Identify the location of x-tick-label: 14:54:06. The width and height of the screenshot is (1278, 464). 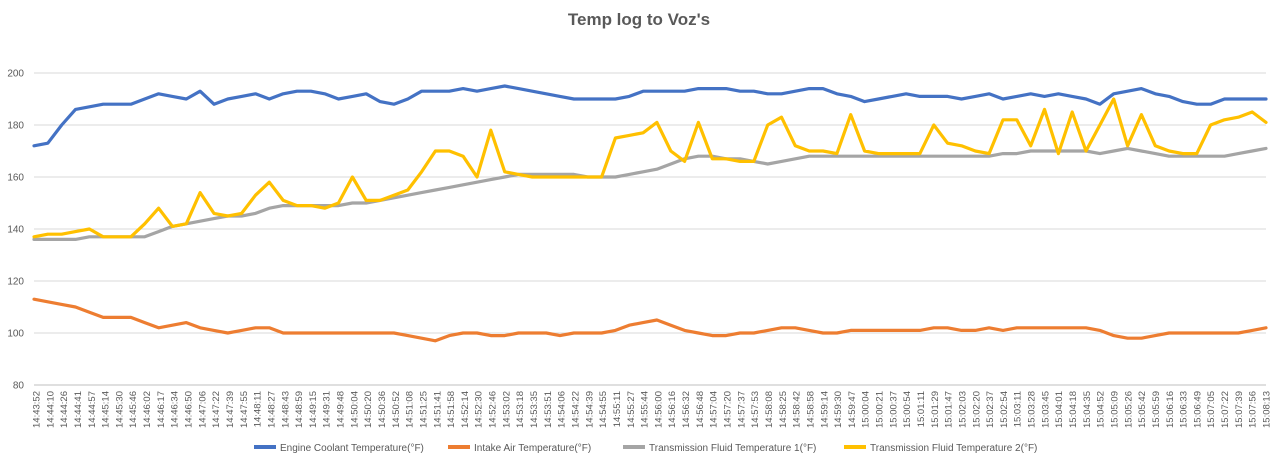
(562, 409).